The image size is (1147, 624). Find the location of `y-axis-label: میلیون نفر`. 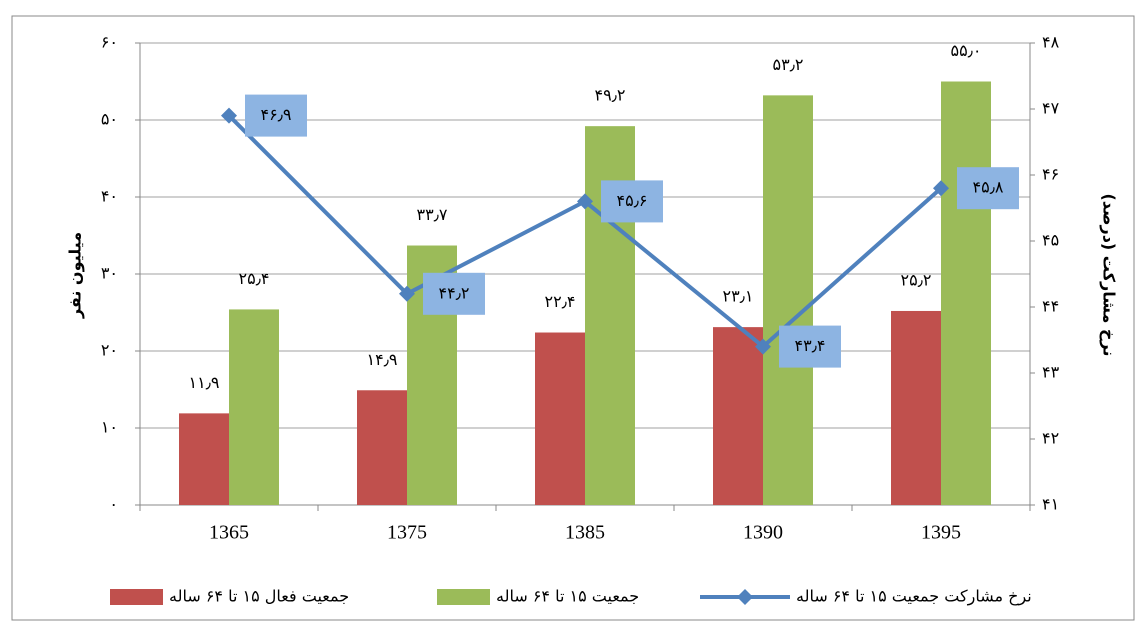

y-axis-label: میلیون نفر is located at coordinates (75, 275).